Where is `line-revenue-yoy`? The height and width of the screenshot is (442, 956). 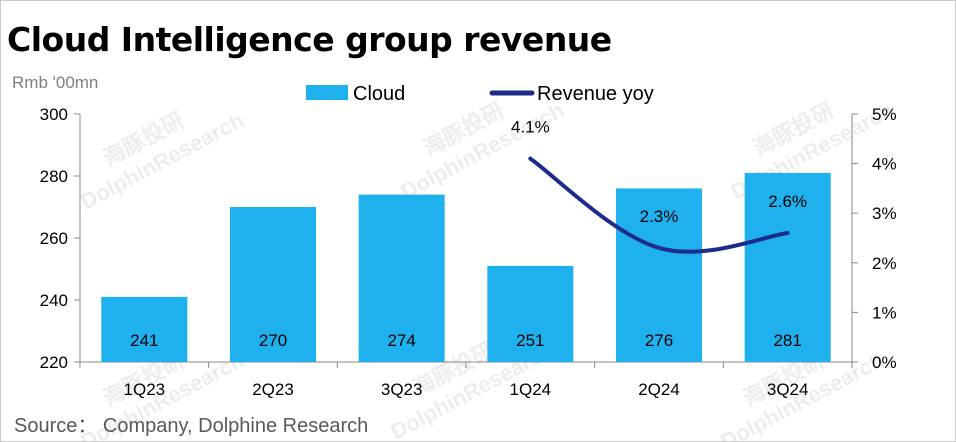 line-revenue-yoy is located at coordinates (659, 205).